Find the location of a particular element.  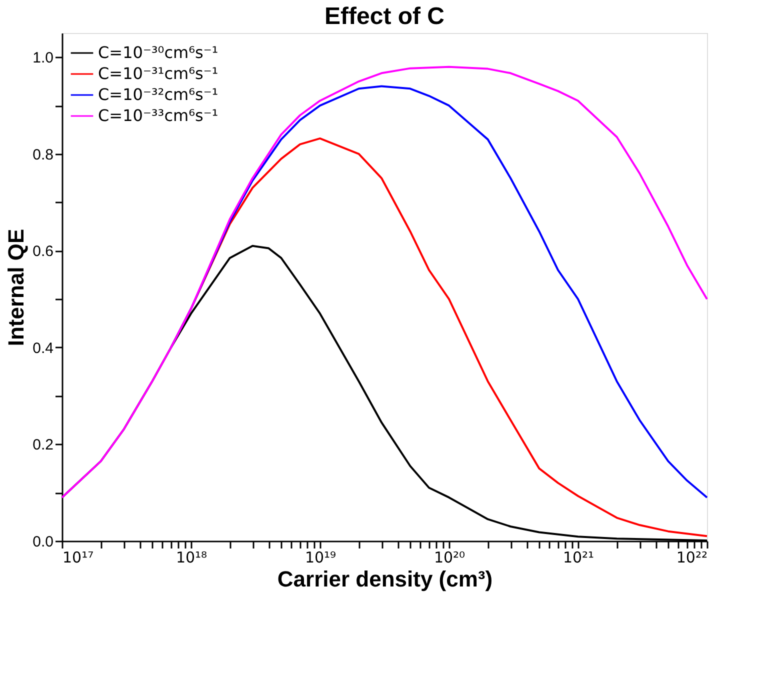

legend-label: C=10⁻³³cm⁶s⁻¹ is located at coordinates (158, 115).